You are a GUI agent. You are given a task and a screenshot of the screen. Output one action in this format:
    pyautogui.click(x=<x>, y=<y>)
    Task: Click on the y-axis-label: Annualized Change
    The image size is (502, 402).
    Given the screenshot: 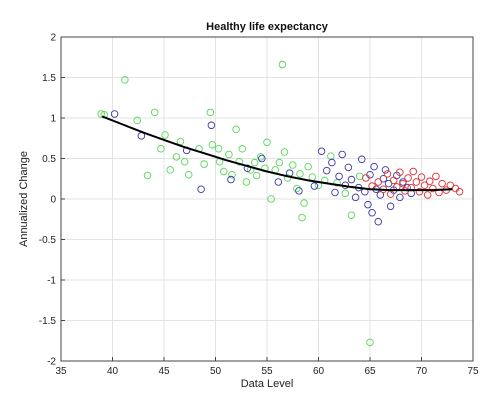 What is the action you would take?
    pyautogui.click(x=24, y=199)
    